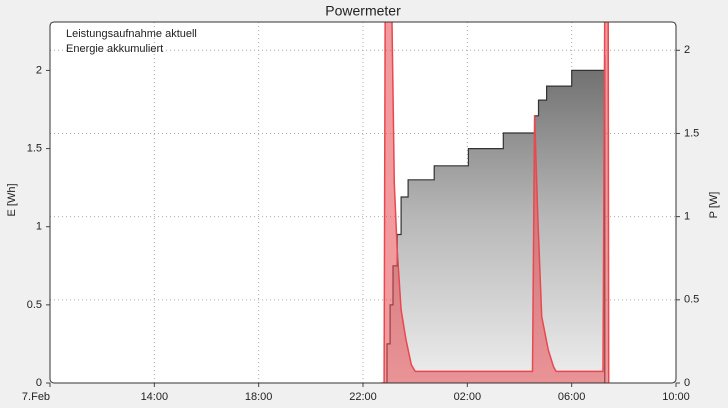  I want to click on chart-title: Powermeter, so click(363, 11).